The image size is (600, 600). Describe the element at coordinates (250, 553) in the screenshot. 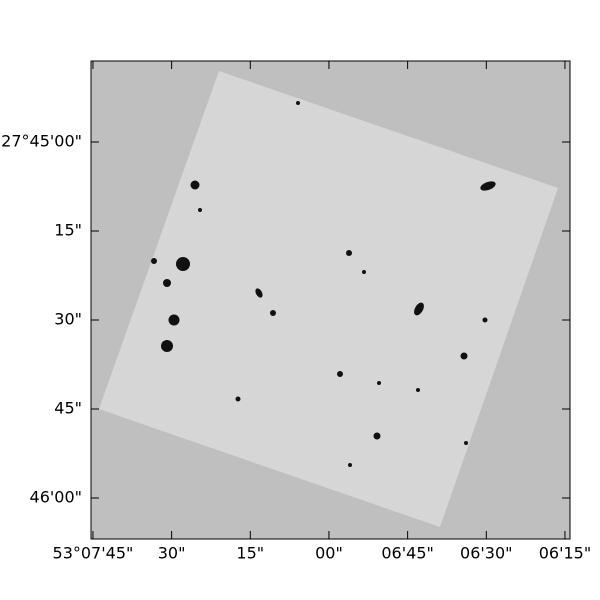

I see `x-tick-label: 15"` at that location.